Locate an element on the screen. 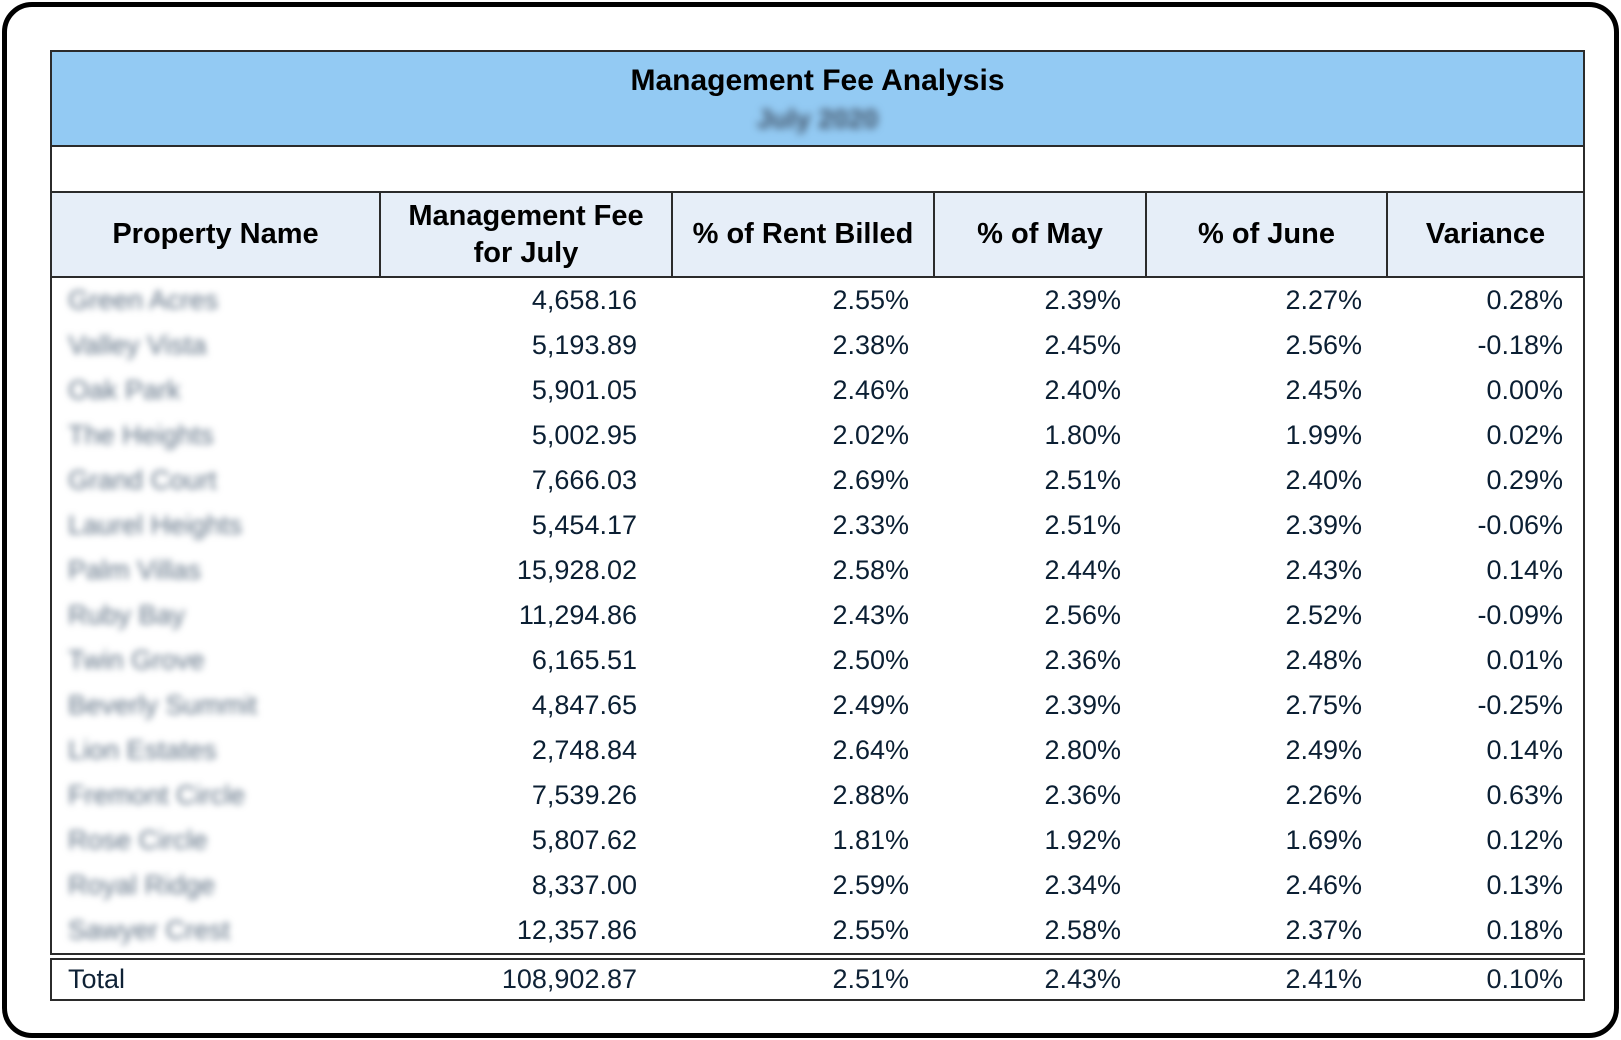 The image size is (1621, 1040). variance-cell: 0.63% is located at coordinates (1524, 795).